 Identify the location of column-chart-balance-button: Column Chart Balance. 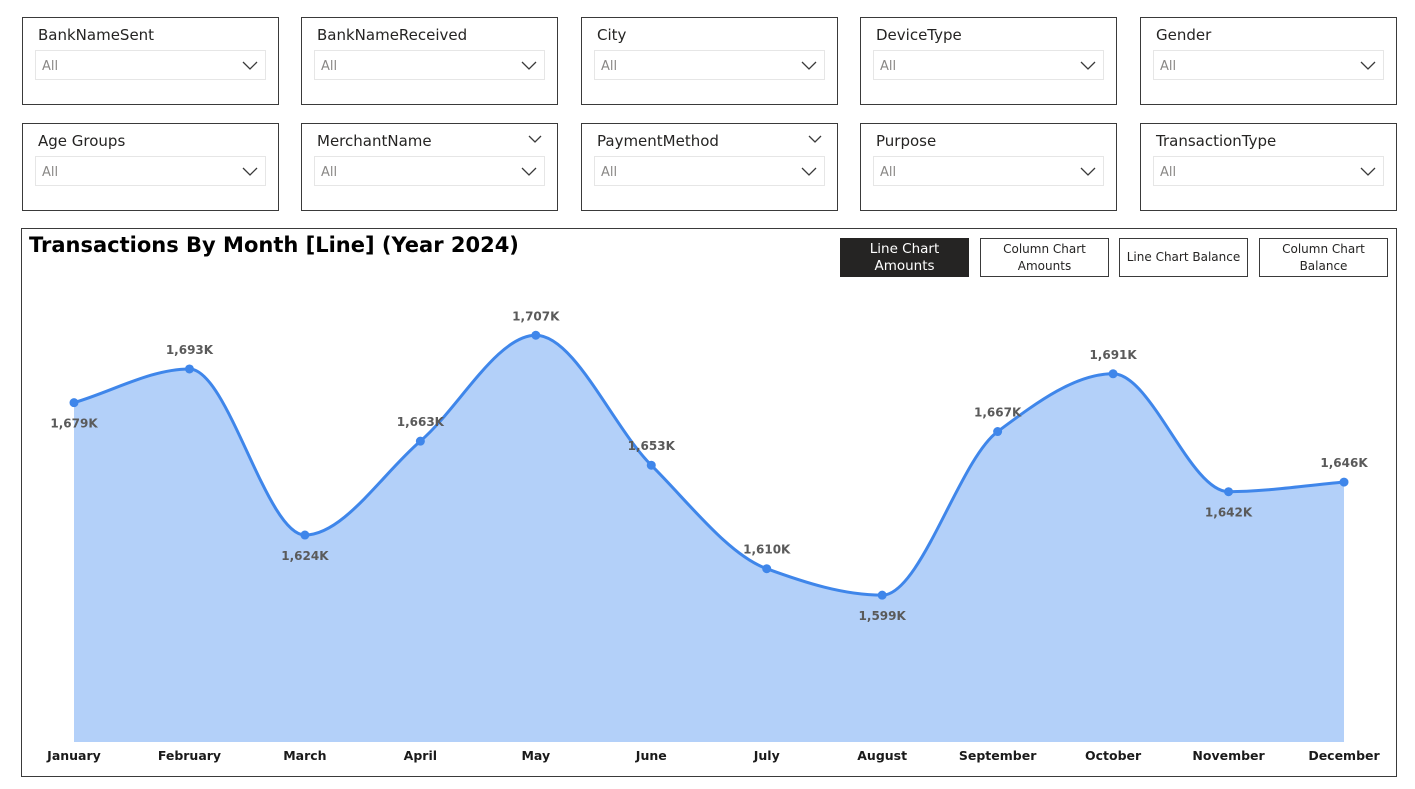
(1323, 257).